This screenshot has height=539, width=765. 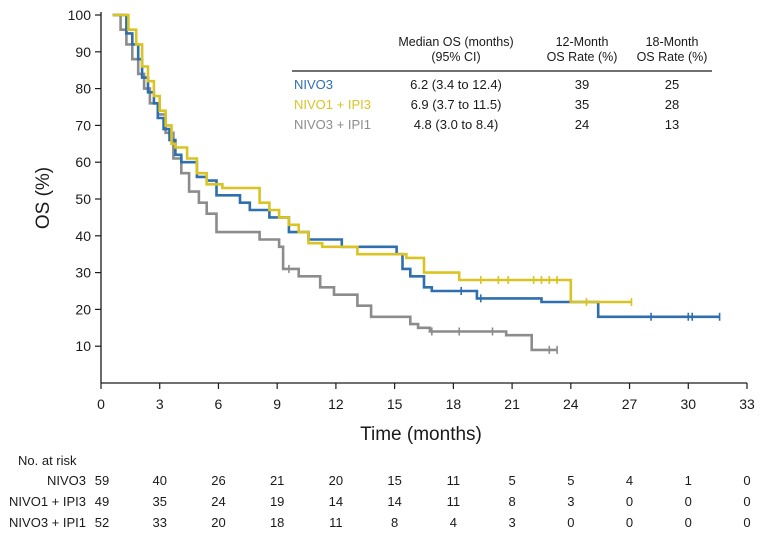 What do you see at coordinates (277, 480) in the screenshot?
I see `at-risk-value: 21` at bounding box center [277, 480].